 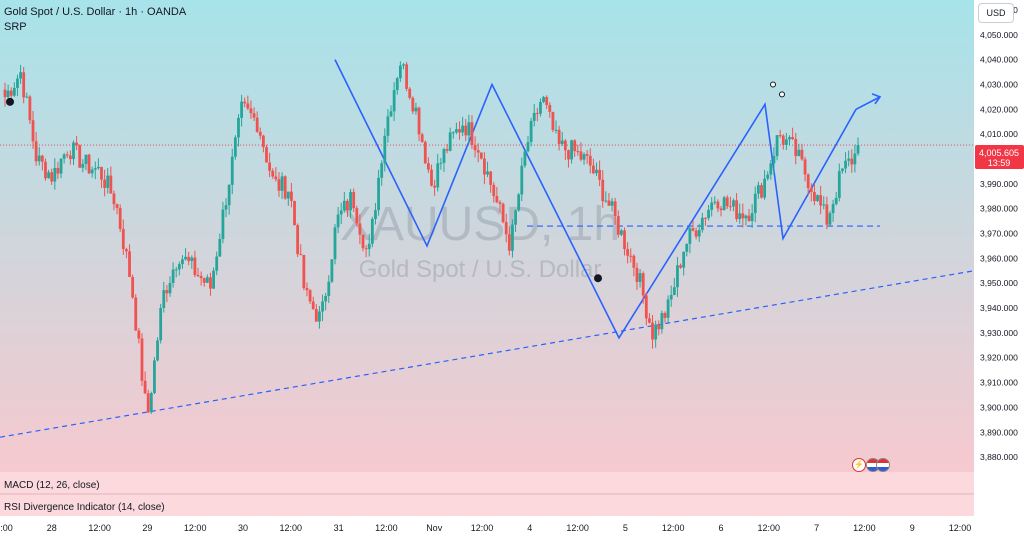 What do you see at coordinates (147, 528) in the screenshot?
I see `x-tick-label: 29` at bounding box center [147, 528].